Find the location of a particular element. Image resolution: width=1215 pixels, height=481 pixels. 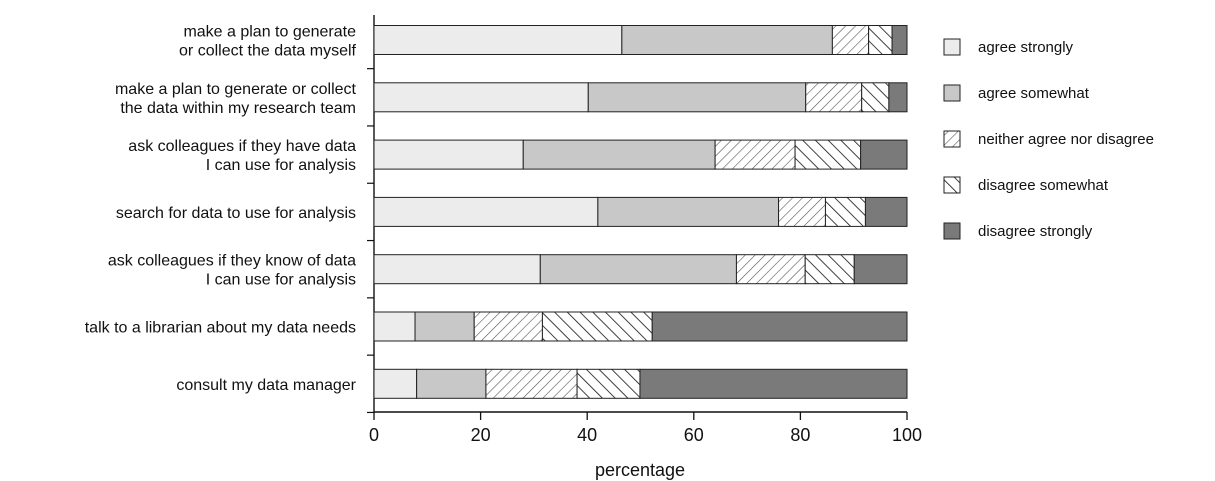

legend-label: agree somewhat is located at coordinates (1034, 93).